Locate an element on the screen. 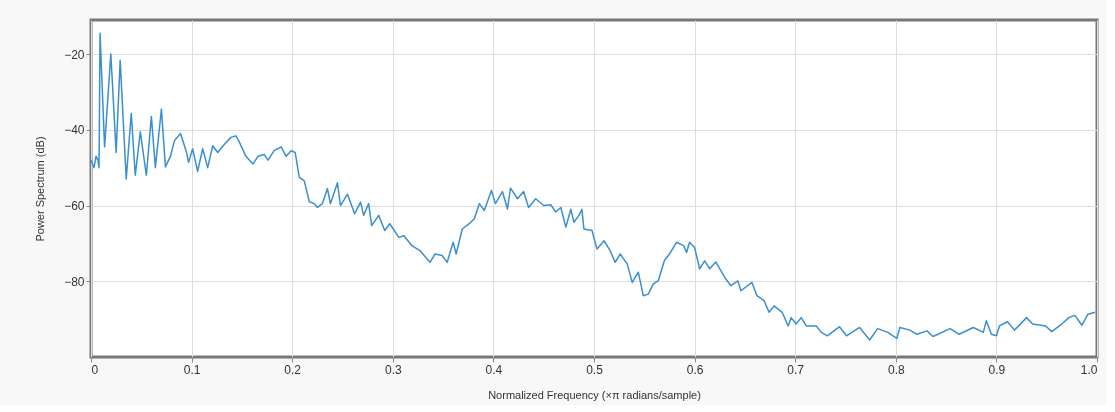 This screenshot has width=1115, height=412. y-tick-label: −60 is located at coordinates (74, 206).